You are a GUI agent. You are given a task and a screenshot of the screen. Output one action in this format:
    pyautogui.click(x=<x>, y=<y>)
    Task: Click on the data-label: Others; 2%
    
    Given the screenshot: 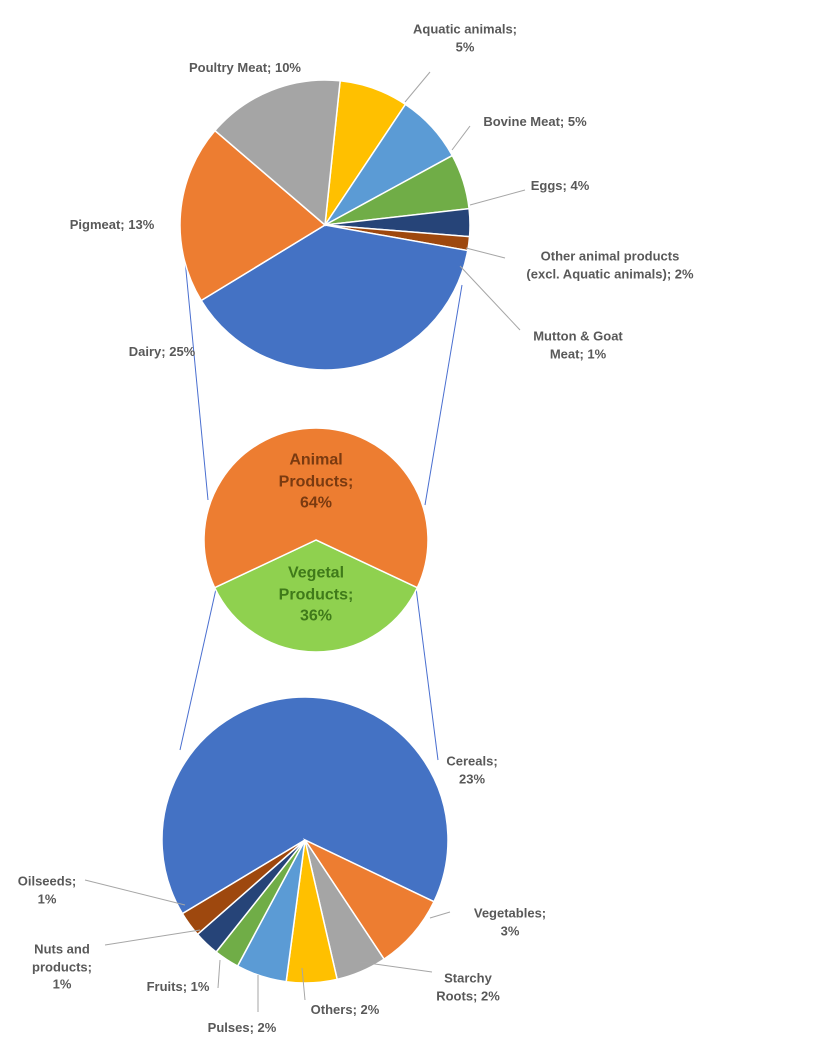 What is the action you would take?
    pyautogui.click(x=345, y=1010)
    